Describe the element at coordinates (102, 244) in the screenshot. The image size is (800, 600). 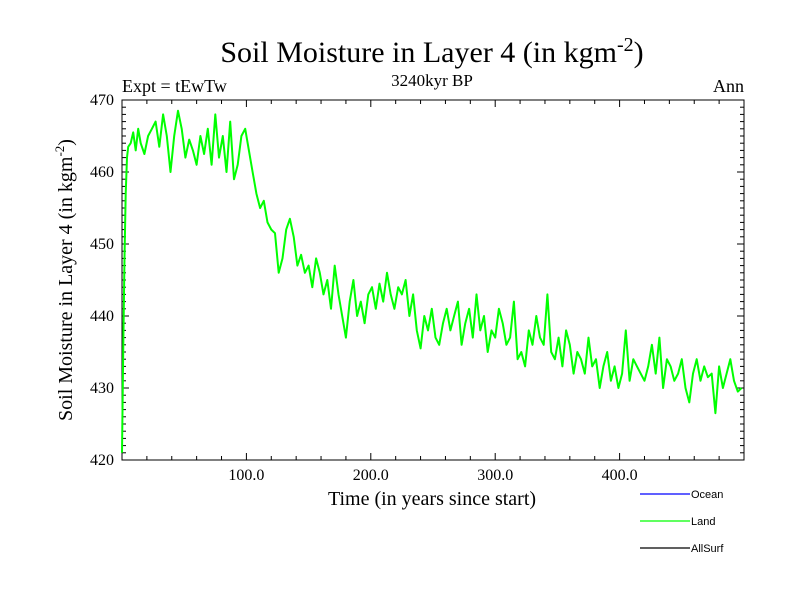
I see `y-tick-label: 450` at that location.